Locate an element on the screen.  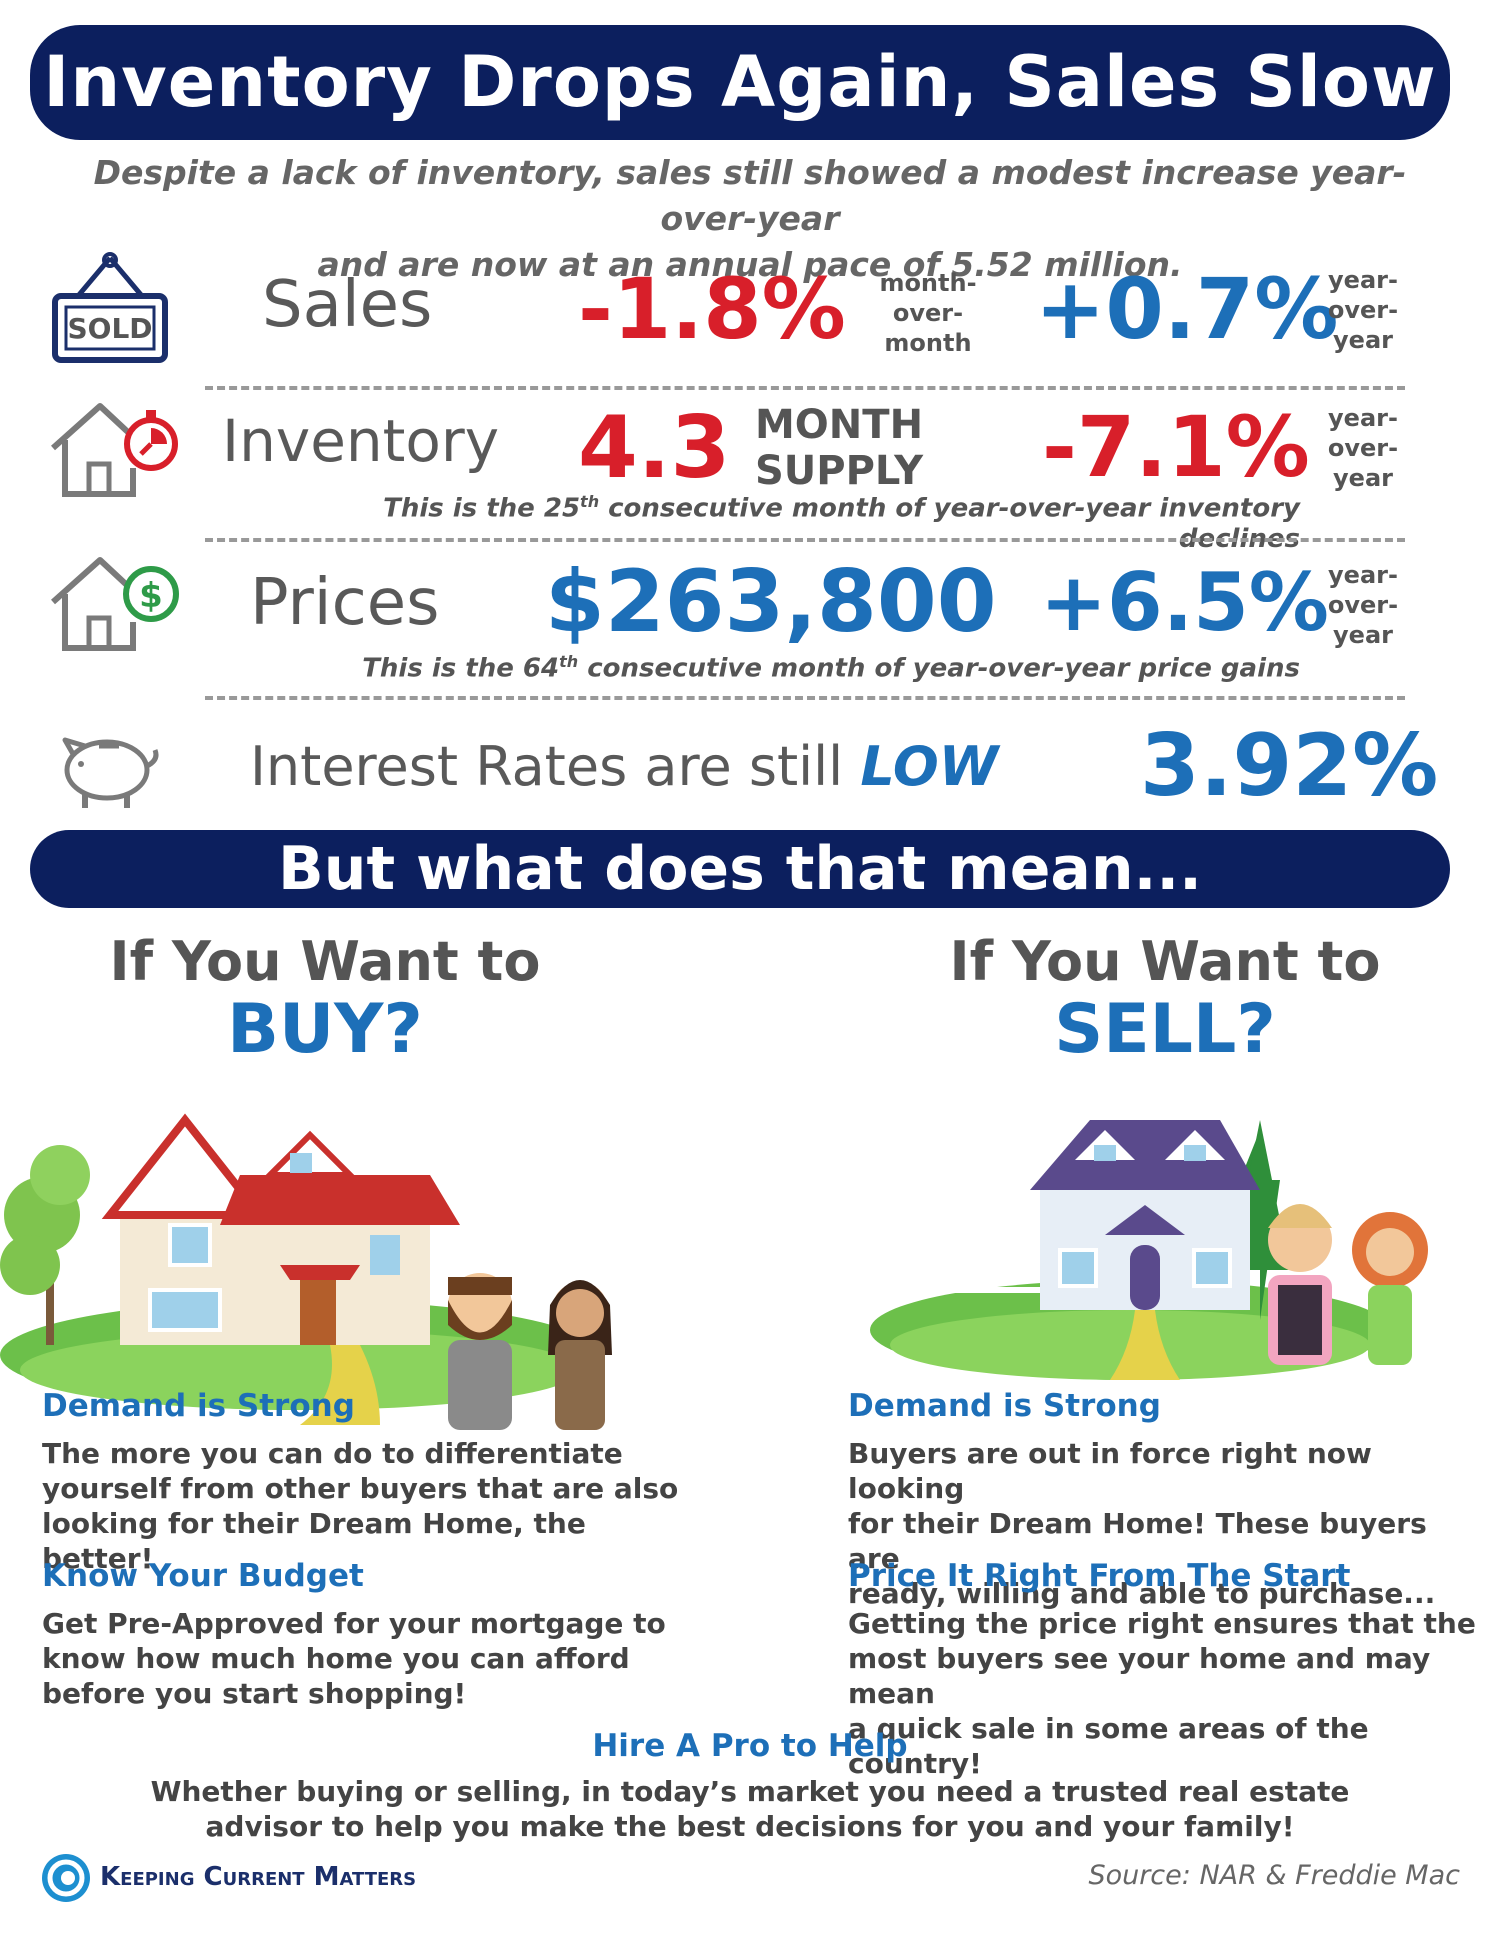
sales-yoy-caption: year- over- year is located at coordinates (1363, 310).